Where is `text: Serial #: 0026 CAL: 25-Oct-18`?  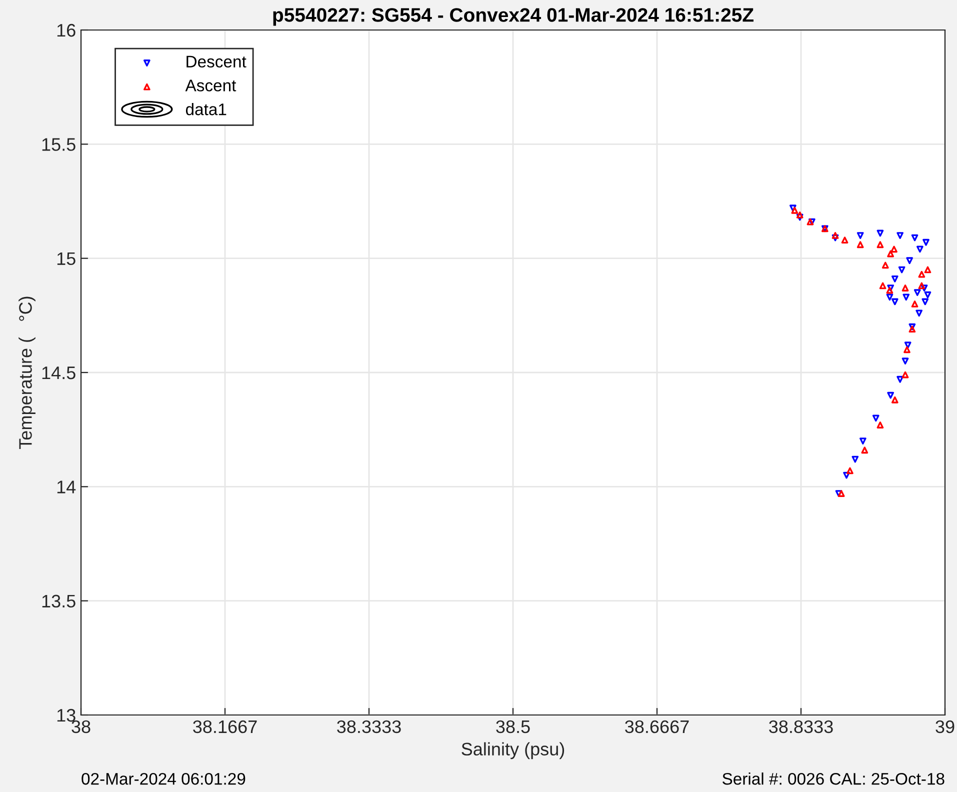 text: Serial #: 0026 CAL: 25-Oct-18 is located at coordinates (833, 778).